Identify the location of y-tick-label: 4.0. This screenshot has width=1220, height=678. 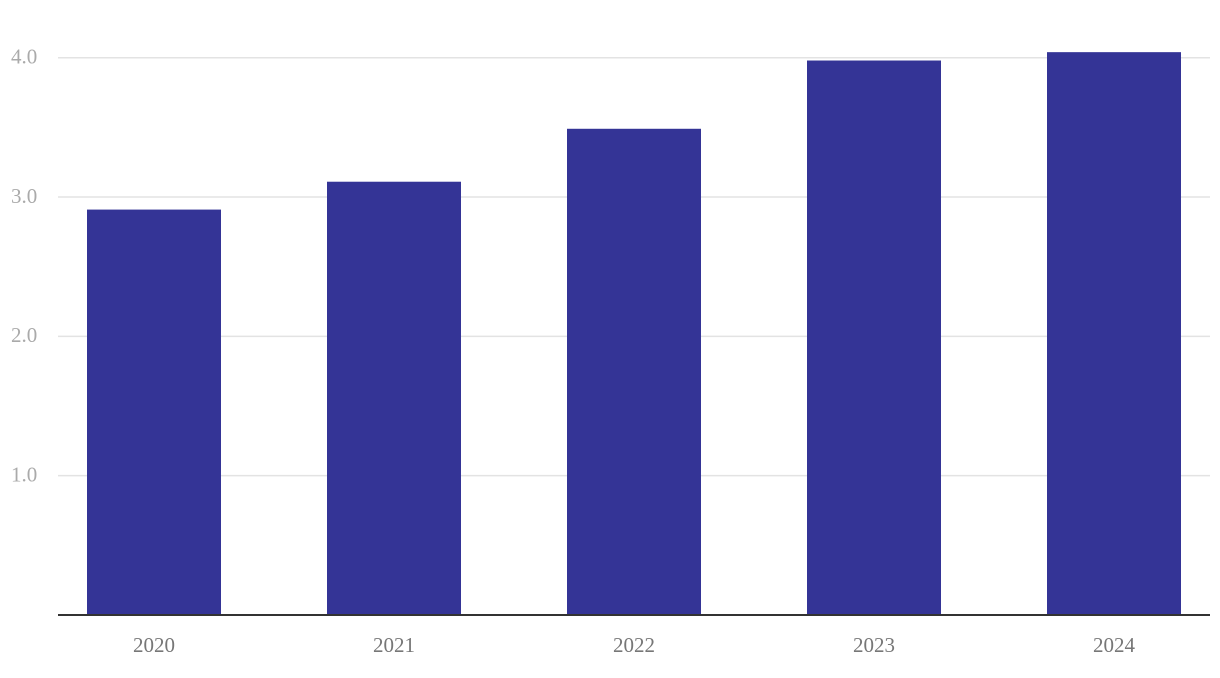
(24, 57).